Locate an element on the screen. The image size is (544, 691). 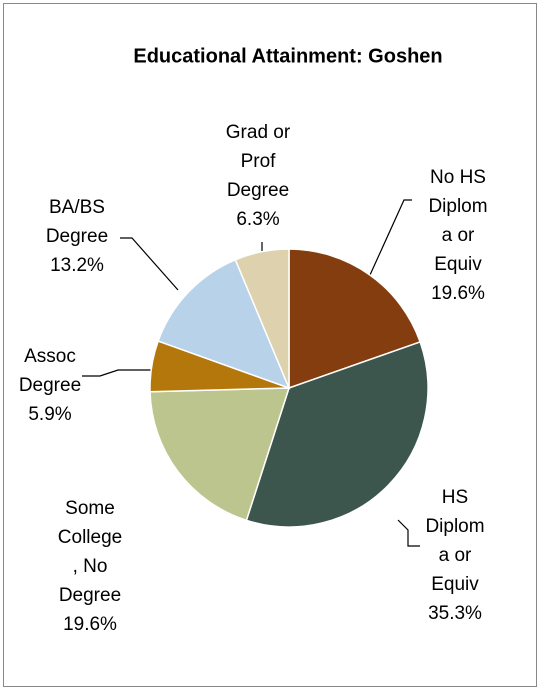
slice-label: Some College, No Degree is located at coordinates (90, 552).